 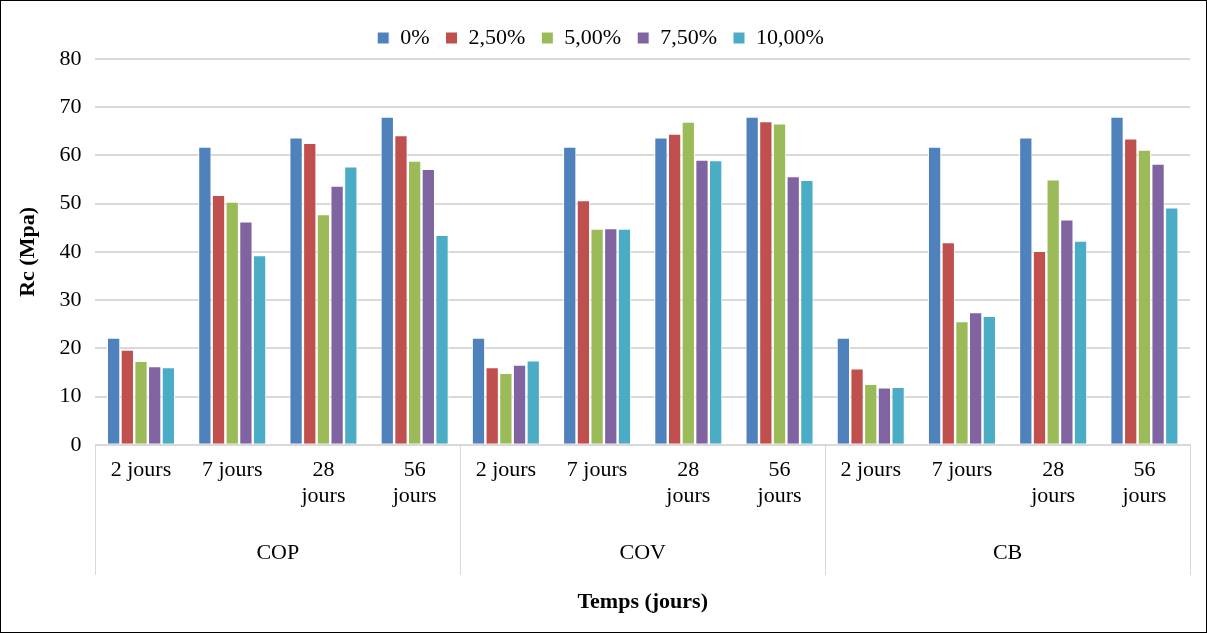 I want to click on text: COP, so click(x=278, y=551).